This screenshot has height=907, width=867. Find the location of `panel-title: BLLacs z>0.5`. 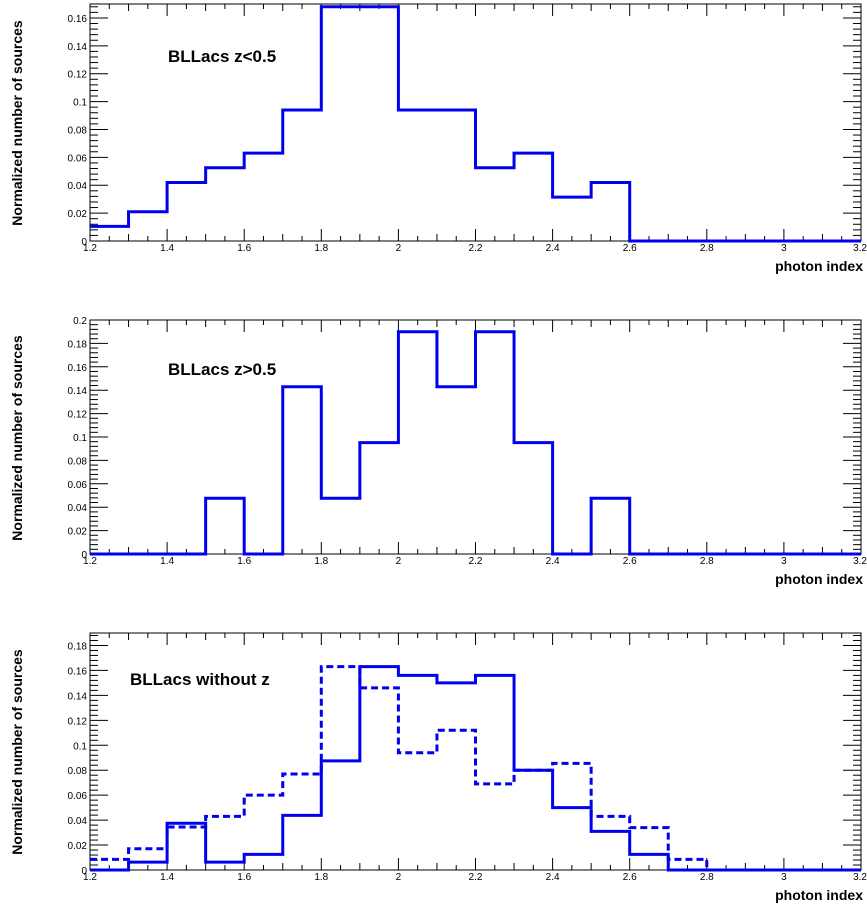

panel-title: BLLacs z>0.5 is located at coordinates (222, 369).